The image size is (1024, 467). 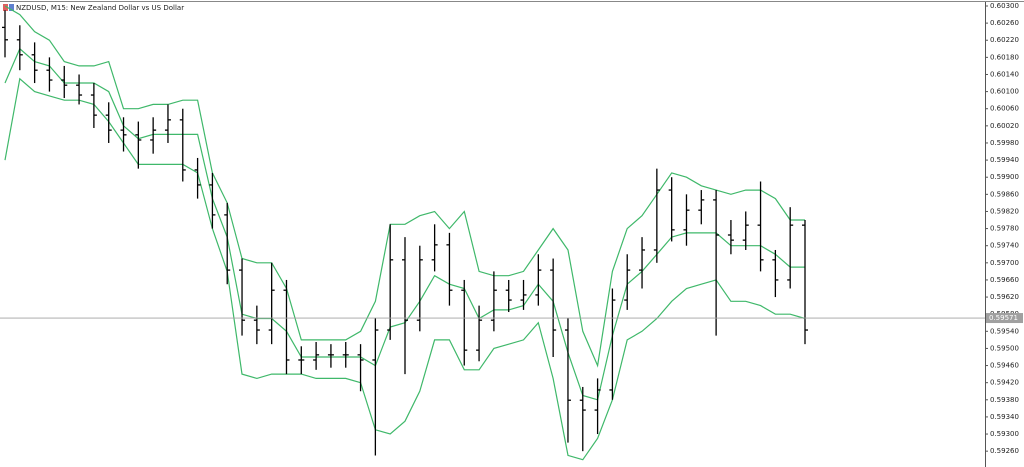 What do you see at coordinates (1004, 160) in the screenshot?
I see `y-tick-label: 0.59940` at bounding box center [1004, 160].